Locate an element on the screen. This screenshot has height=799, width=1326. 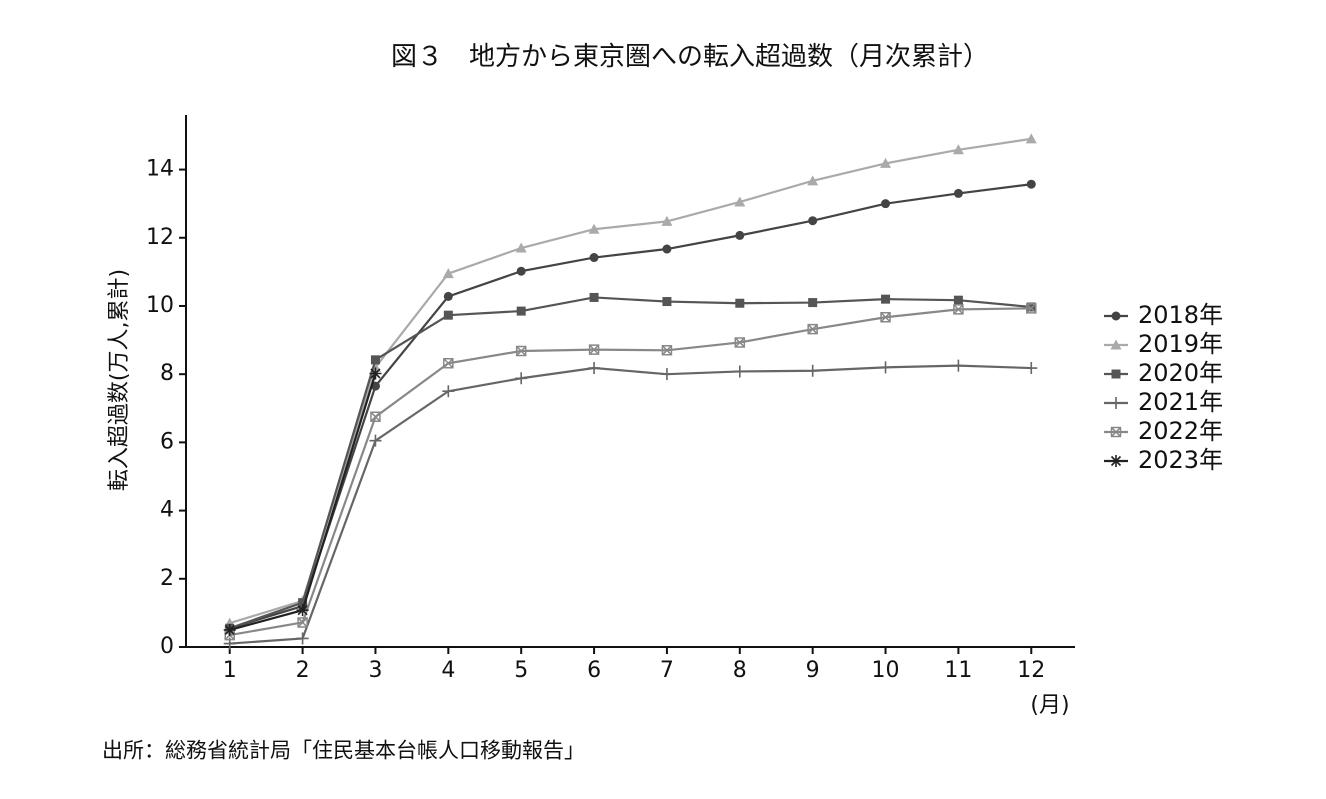
y-tick-label: 0 is located at coordinates (167, 646).